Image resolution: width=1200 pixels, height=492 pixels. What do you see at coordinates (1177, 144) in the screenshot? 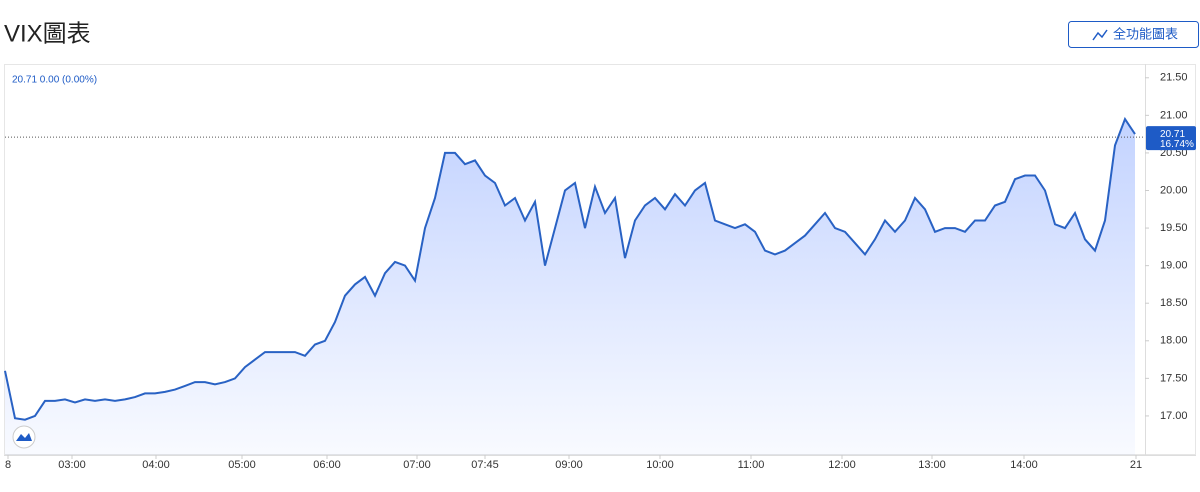
I see `last-change-label: 16.74%` at bounding box center [1177, 144].